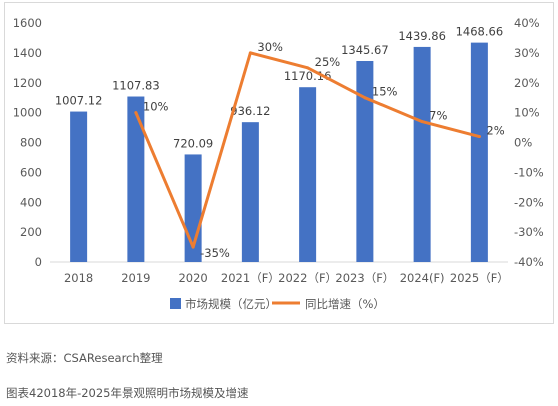 The height and width of the screenshot is (406, 558). I want to click on line-value-label: -35%, so click(215, 253).